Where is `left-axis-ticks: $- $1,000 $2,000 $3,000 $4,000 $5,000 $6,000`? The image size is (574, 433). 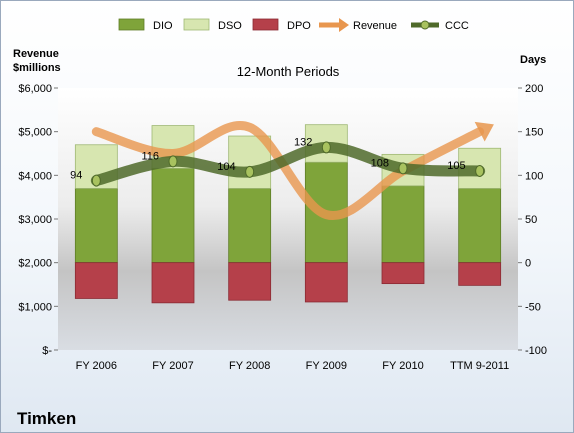
left-axis-ticks: $- $1,000 $2,000 $3,000 $4,000 $5,000 $6,000 is located at coordinates (38, 220).